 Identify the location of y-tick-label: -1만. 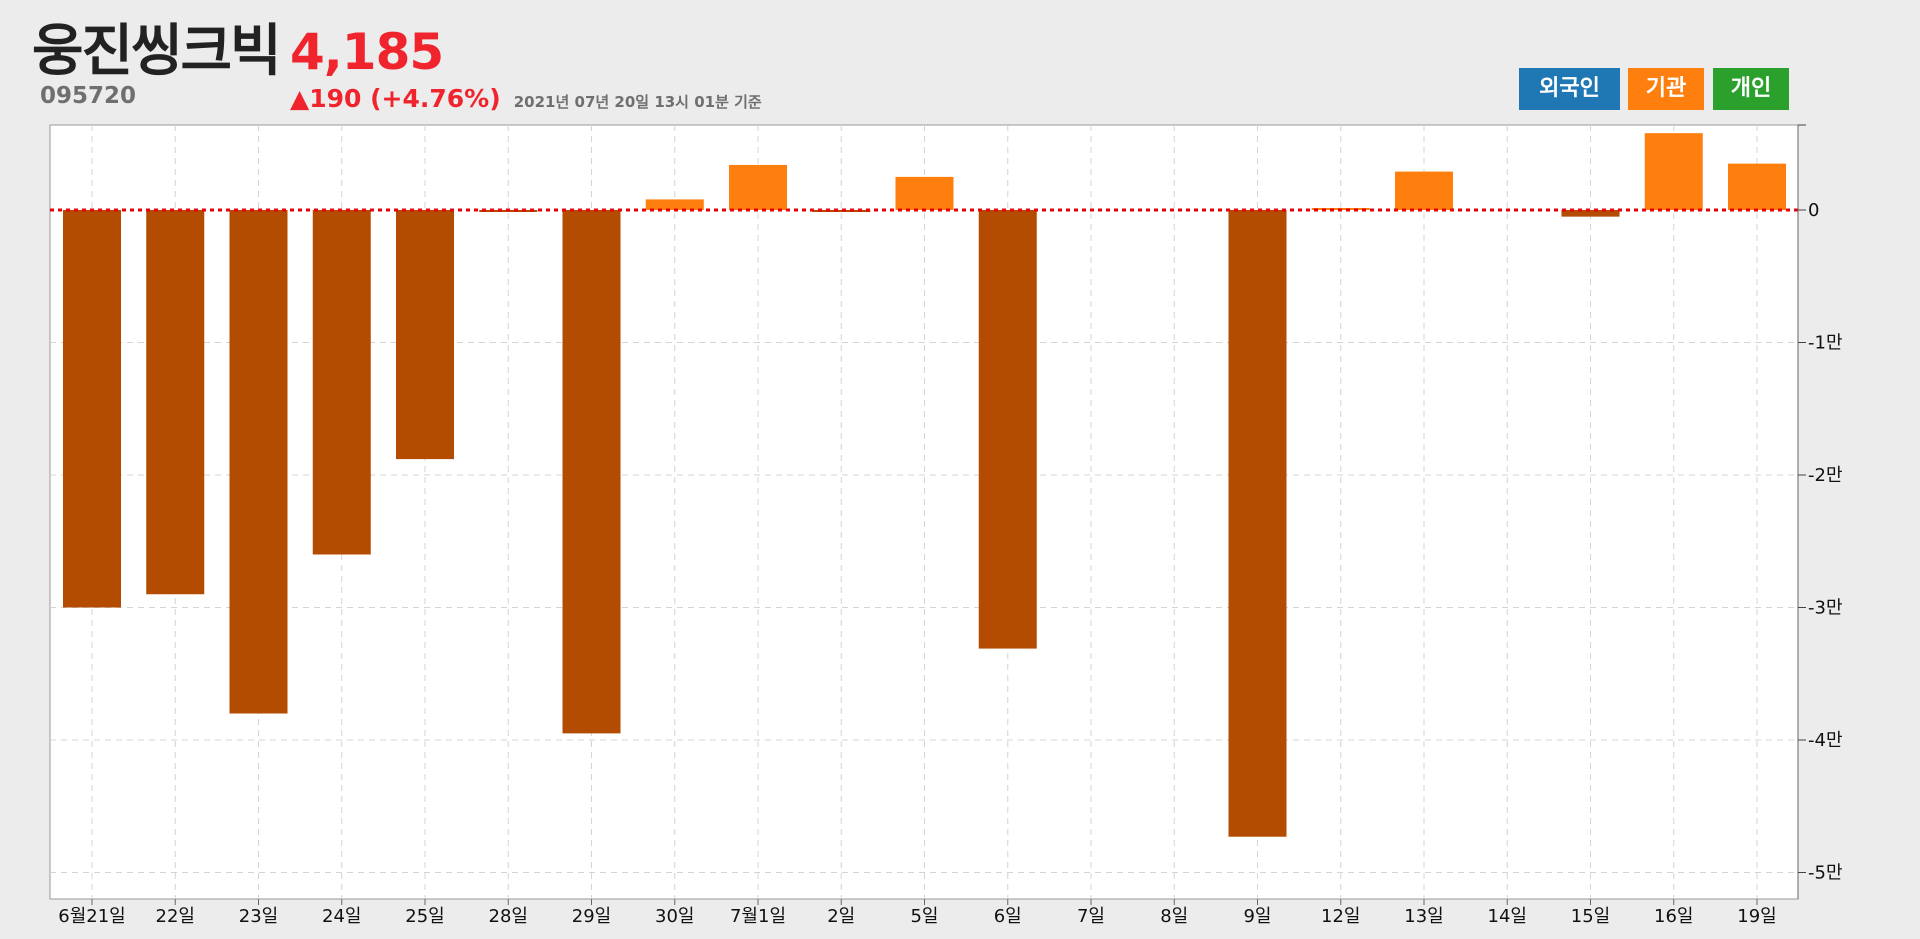
(1825, 343).